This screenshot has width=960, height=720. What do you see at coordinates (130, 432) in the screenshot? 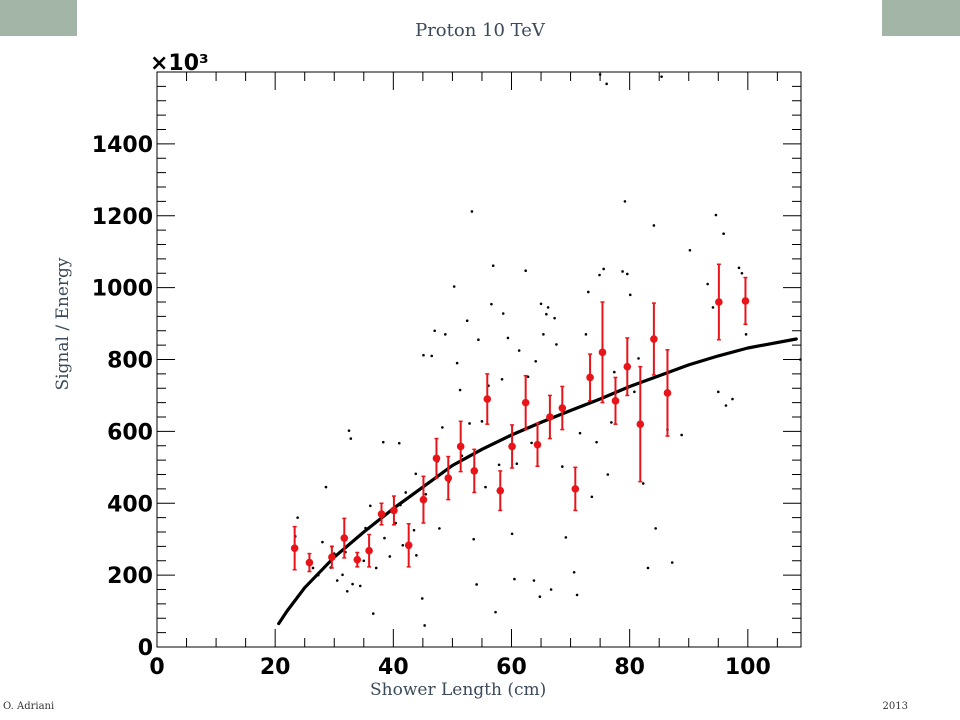
I see `y-tick-label: 600` at bounding box center [130, 432].